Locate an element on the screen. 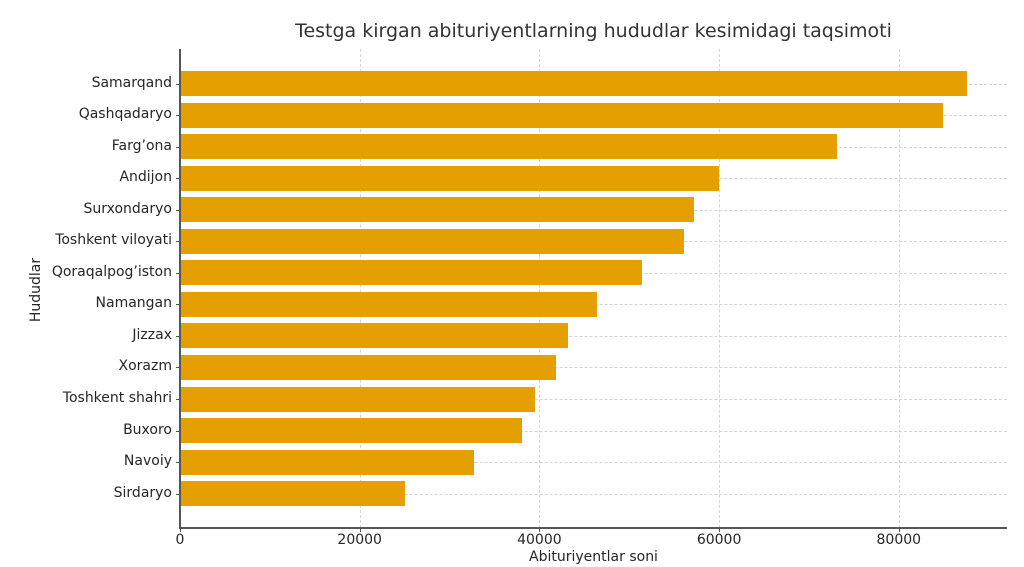 The height and width of the screenshot is (567, 1024). y-tick-label: Navoiy is located at coordinates (147, 461).